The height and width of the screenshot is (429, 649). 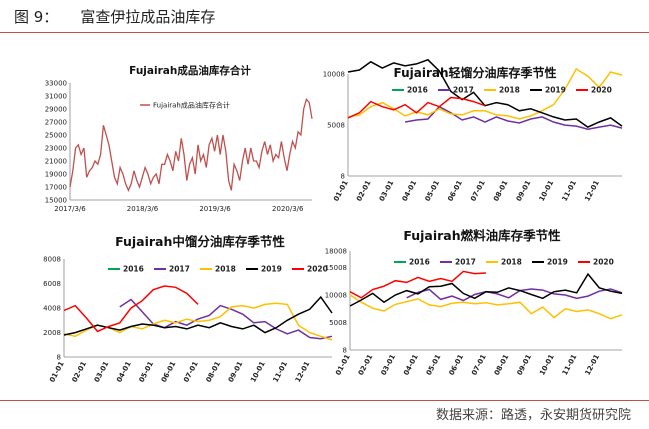 What do you see at coordinates (56, 123) in the screenshot?
I see `y-tick-label: 27000` at bounding box center [56, 123].